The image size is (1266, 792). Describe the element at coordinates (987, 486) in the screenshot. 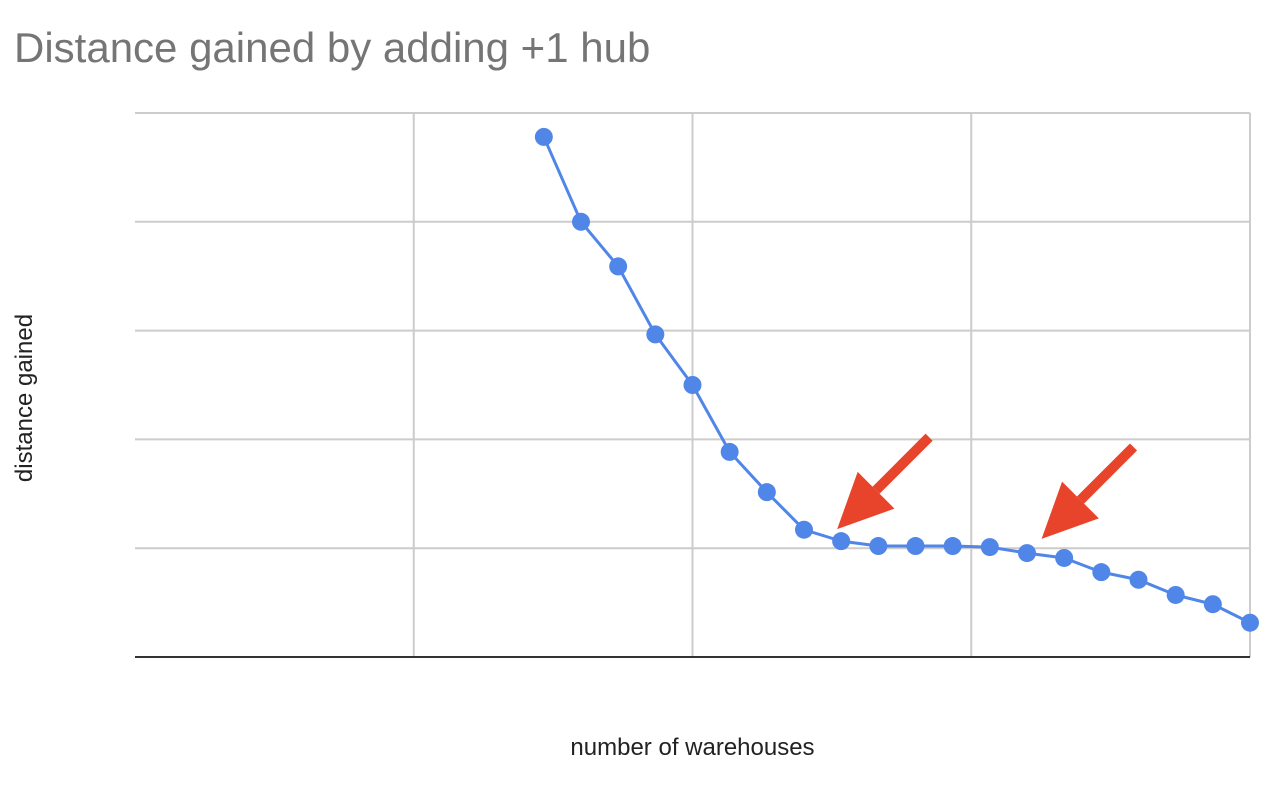

I see `annotation-arrows` at that location.